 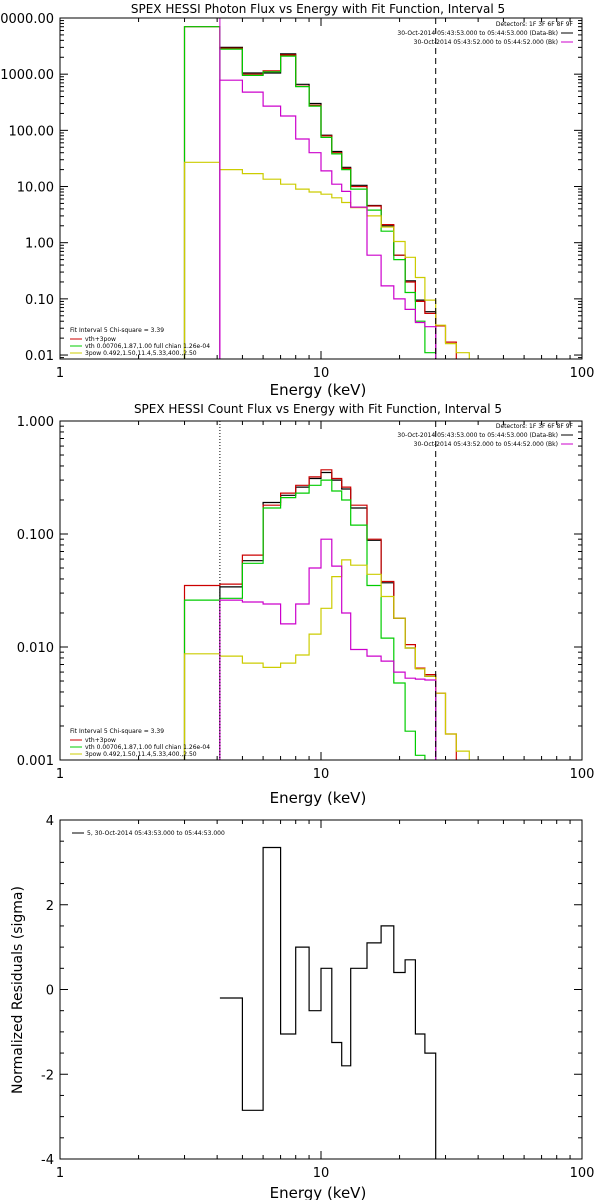 What do you see at coordinates (39, 300) in the screenshot?
I see `photon-ytick-label: 0.10` at bounding box center [39, 300].